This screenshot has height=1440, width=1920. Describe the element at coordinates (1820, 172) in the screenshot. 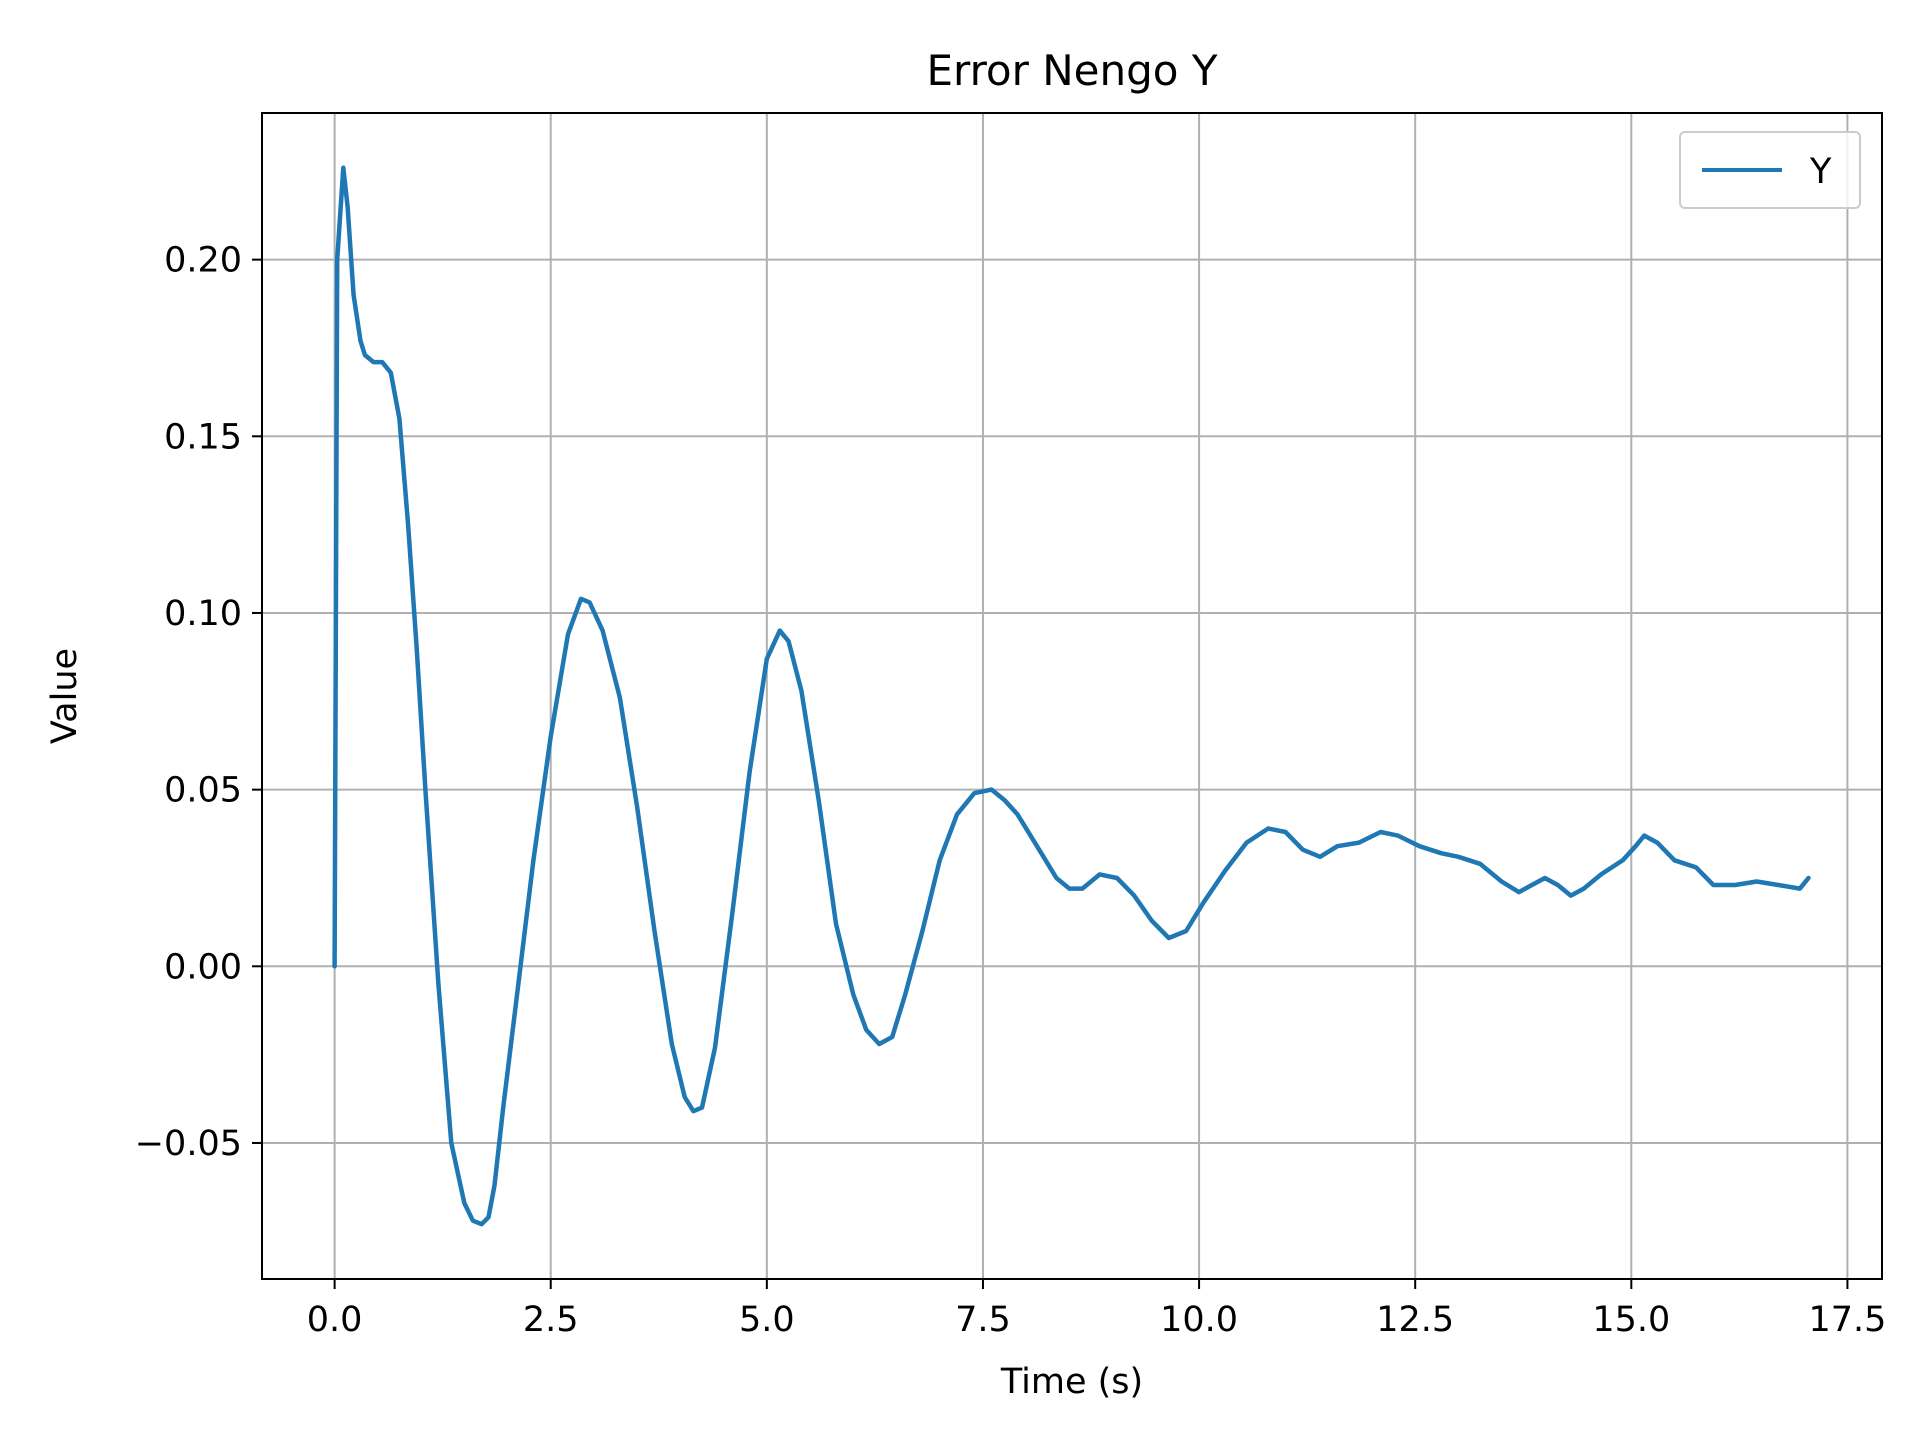

I see `legend-label-y: Y` at that location.